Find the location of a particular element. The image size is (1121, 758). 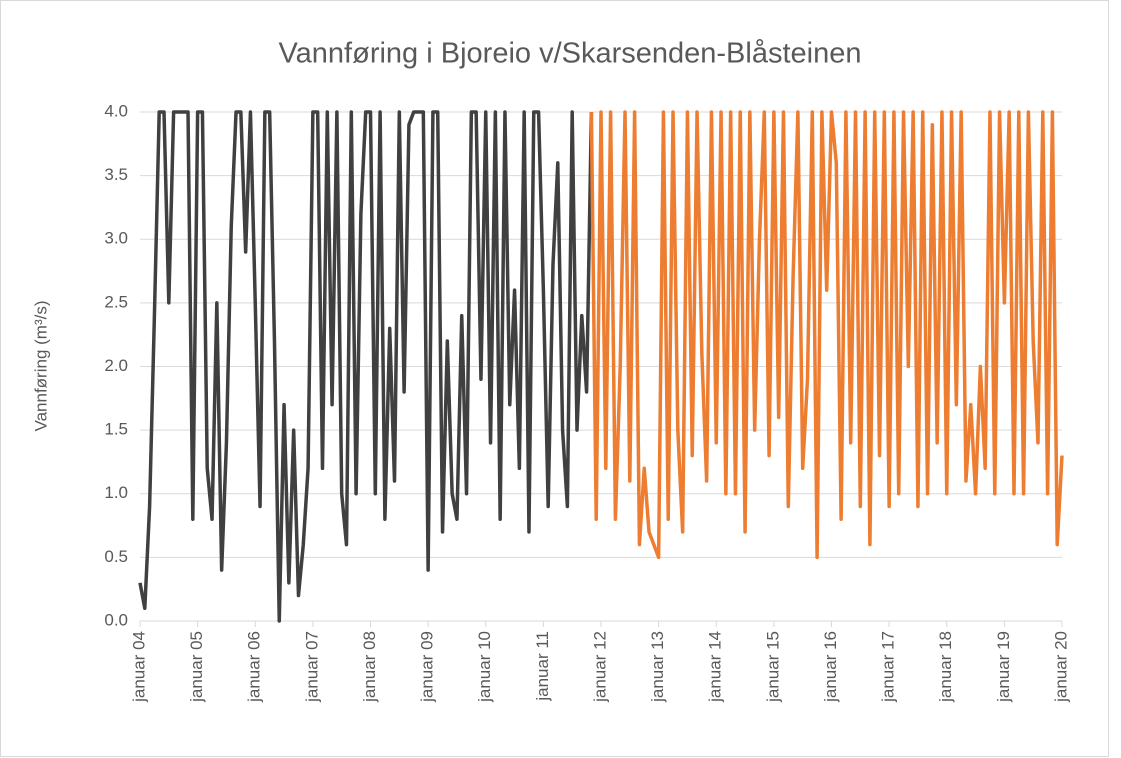

x-tick-label: januar 09 is located at coordinates (427, 667).